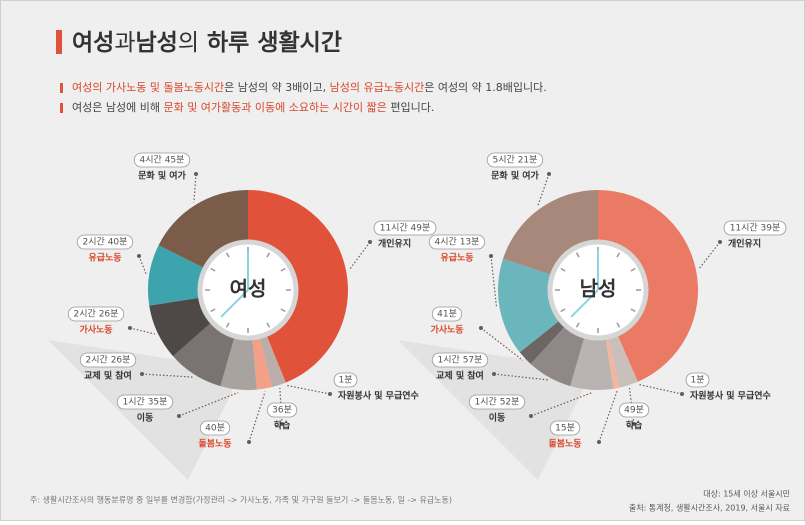  Describe the element at coordinates (124, 43) in the screenshot. I see `title-part: 과` at that location.